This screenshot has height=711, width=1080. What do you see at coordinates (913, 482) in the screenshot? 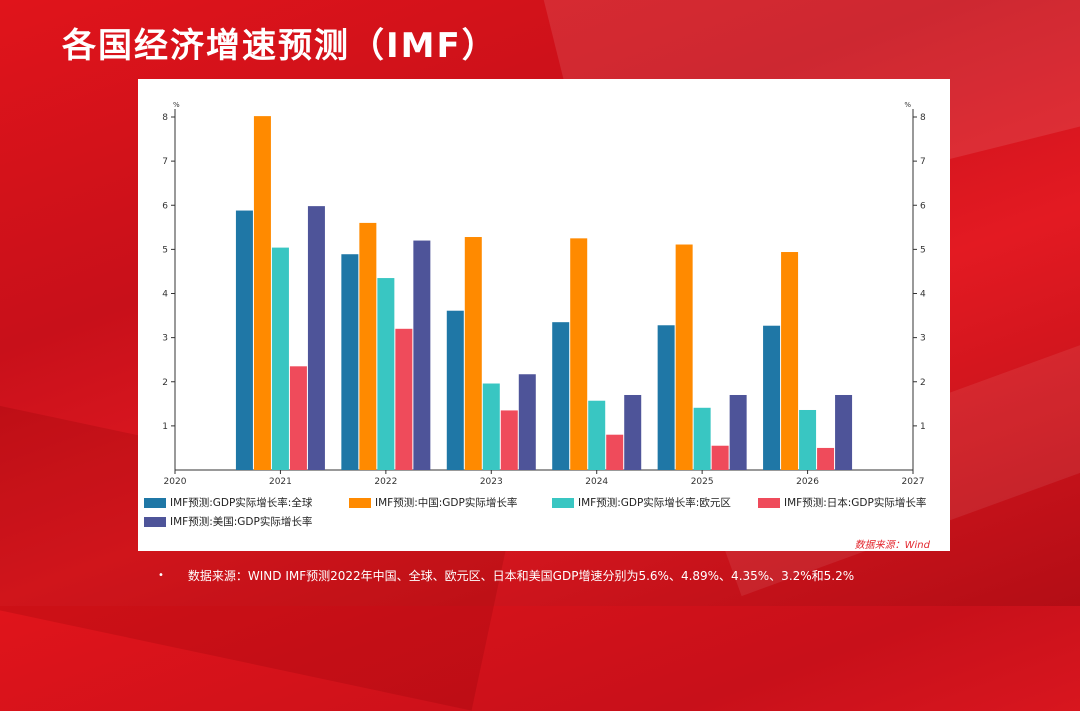
I see `x-tick-label: 2027` at bounding box center [913, 482].